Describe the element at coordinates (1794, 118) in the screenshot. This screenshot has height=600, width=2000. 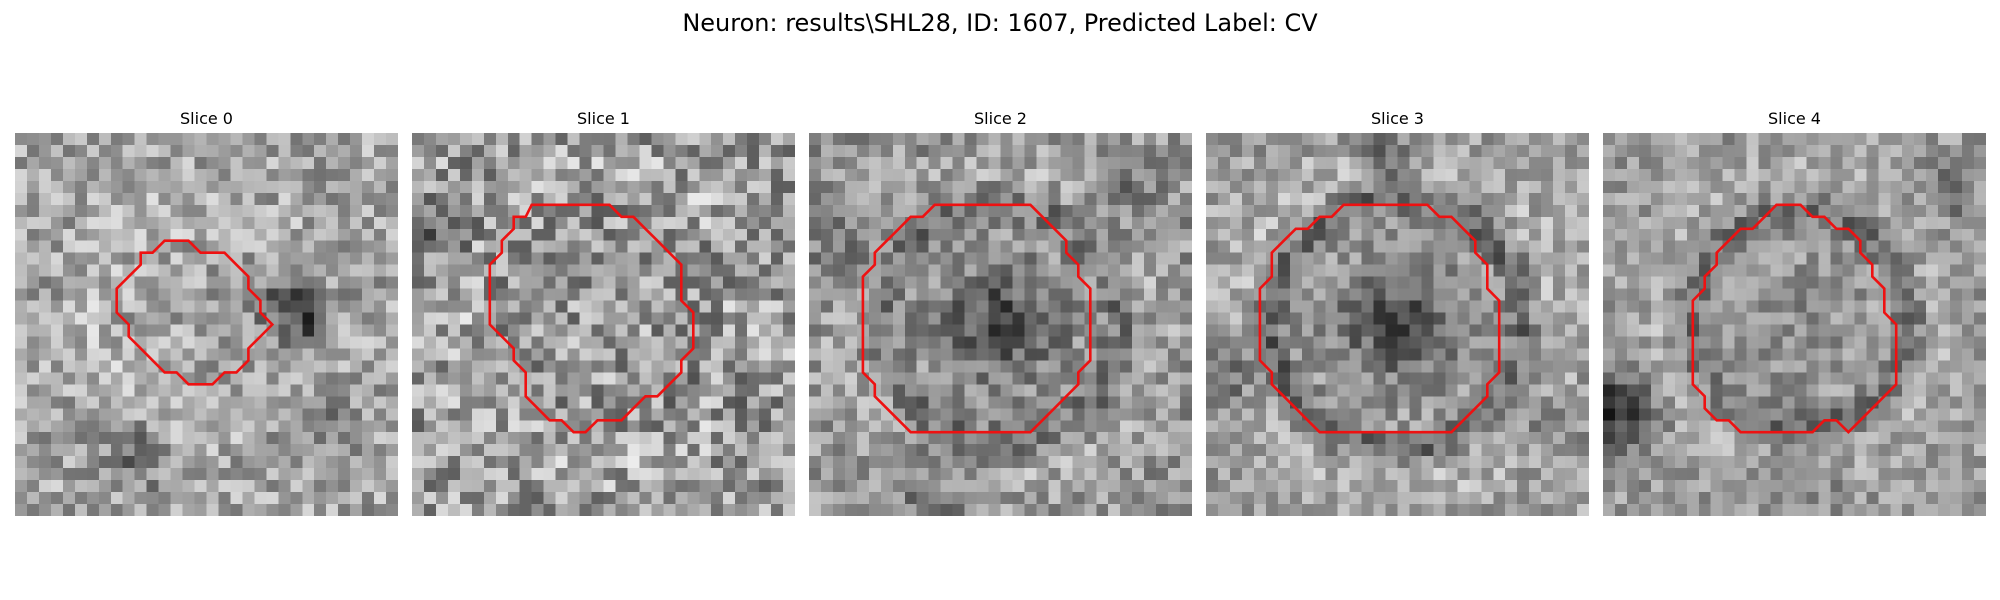
I see `slice-title-4: Slice 4` at that location.